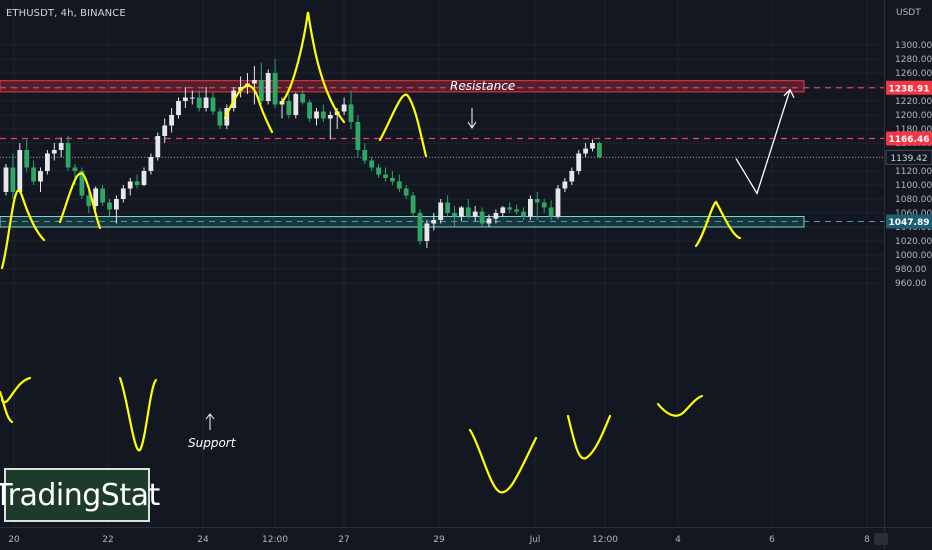 Image resolution: width=932 pixels, height=550 pixels. Describe the element at coordinates (212, 443) in the screenshot. I see `support-annotation: Support` at that location.